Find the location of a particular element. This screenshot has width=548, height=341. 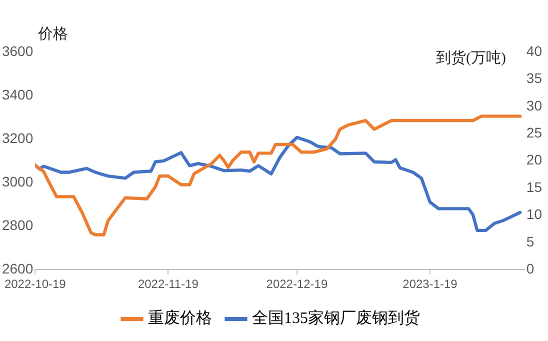

y2-tick-label: 15 is located at coordinates (534, 186).